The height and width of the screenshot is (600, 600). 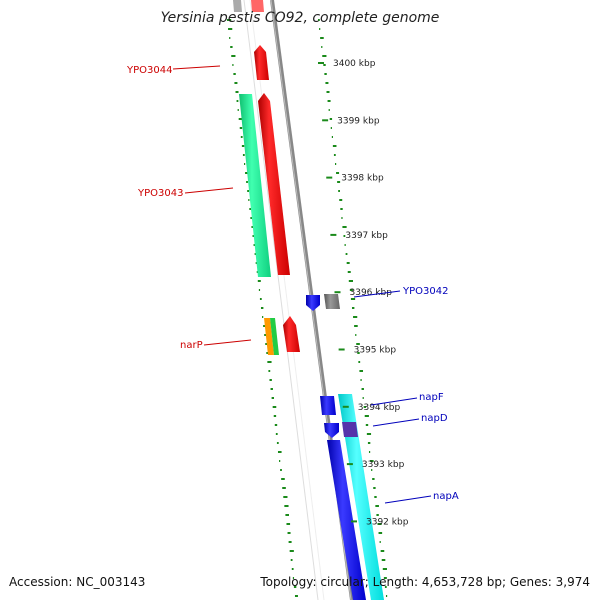 What do you see at coordinates (300, 18) in the screenshot?
I see `genome-title: Yersinia pestis CO92, complete genome` at bounding box center [300, 18].